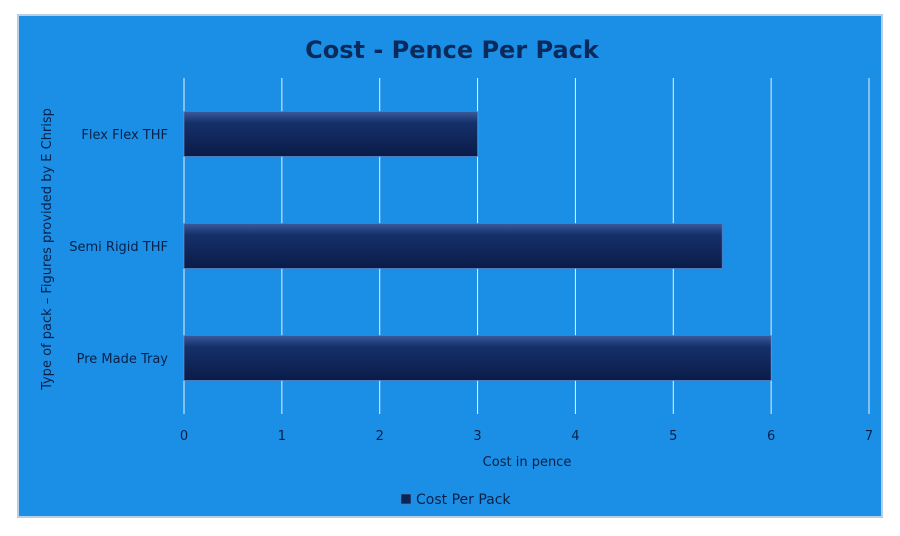  What do you see at coordinates (575, 436) in the screenshot?
I see `x-tick-label-4: 4` at bounding box center [575, 436].